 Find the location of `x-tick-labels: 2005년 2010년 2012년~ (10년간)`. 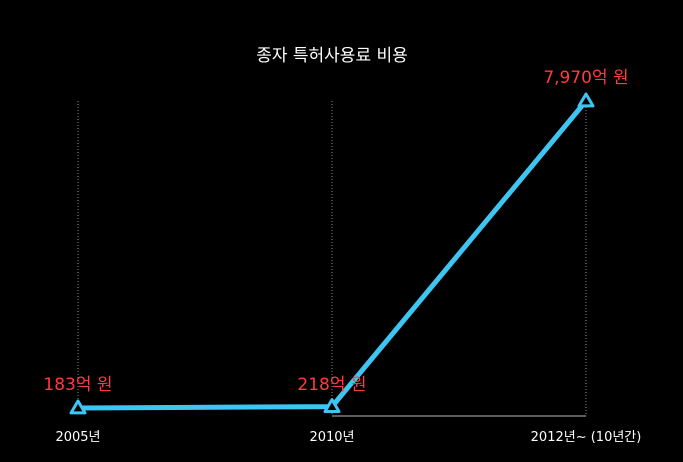

x-tick-labels: 2005년 2010년 2012년~ (10년간) is located at coordinates (348, 437).